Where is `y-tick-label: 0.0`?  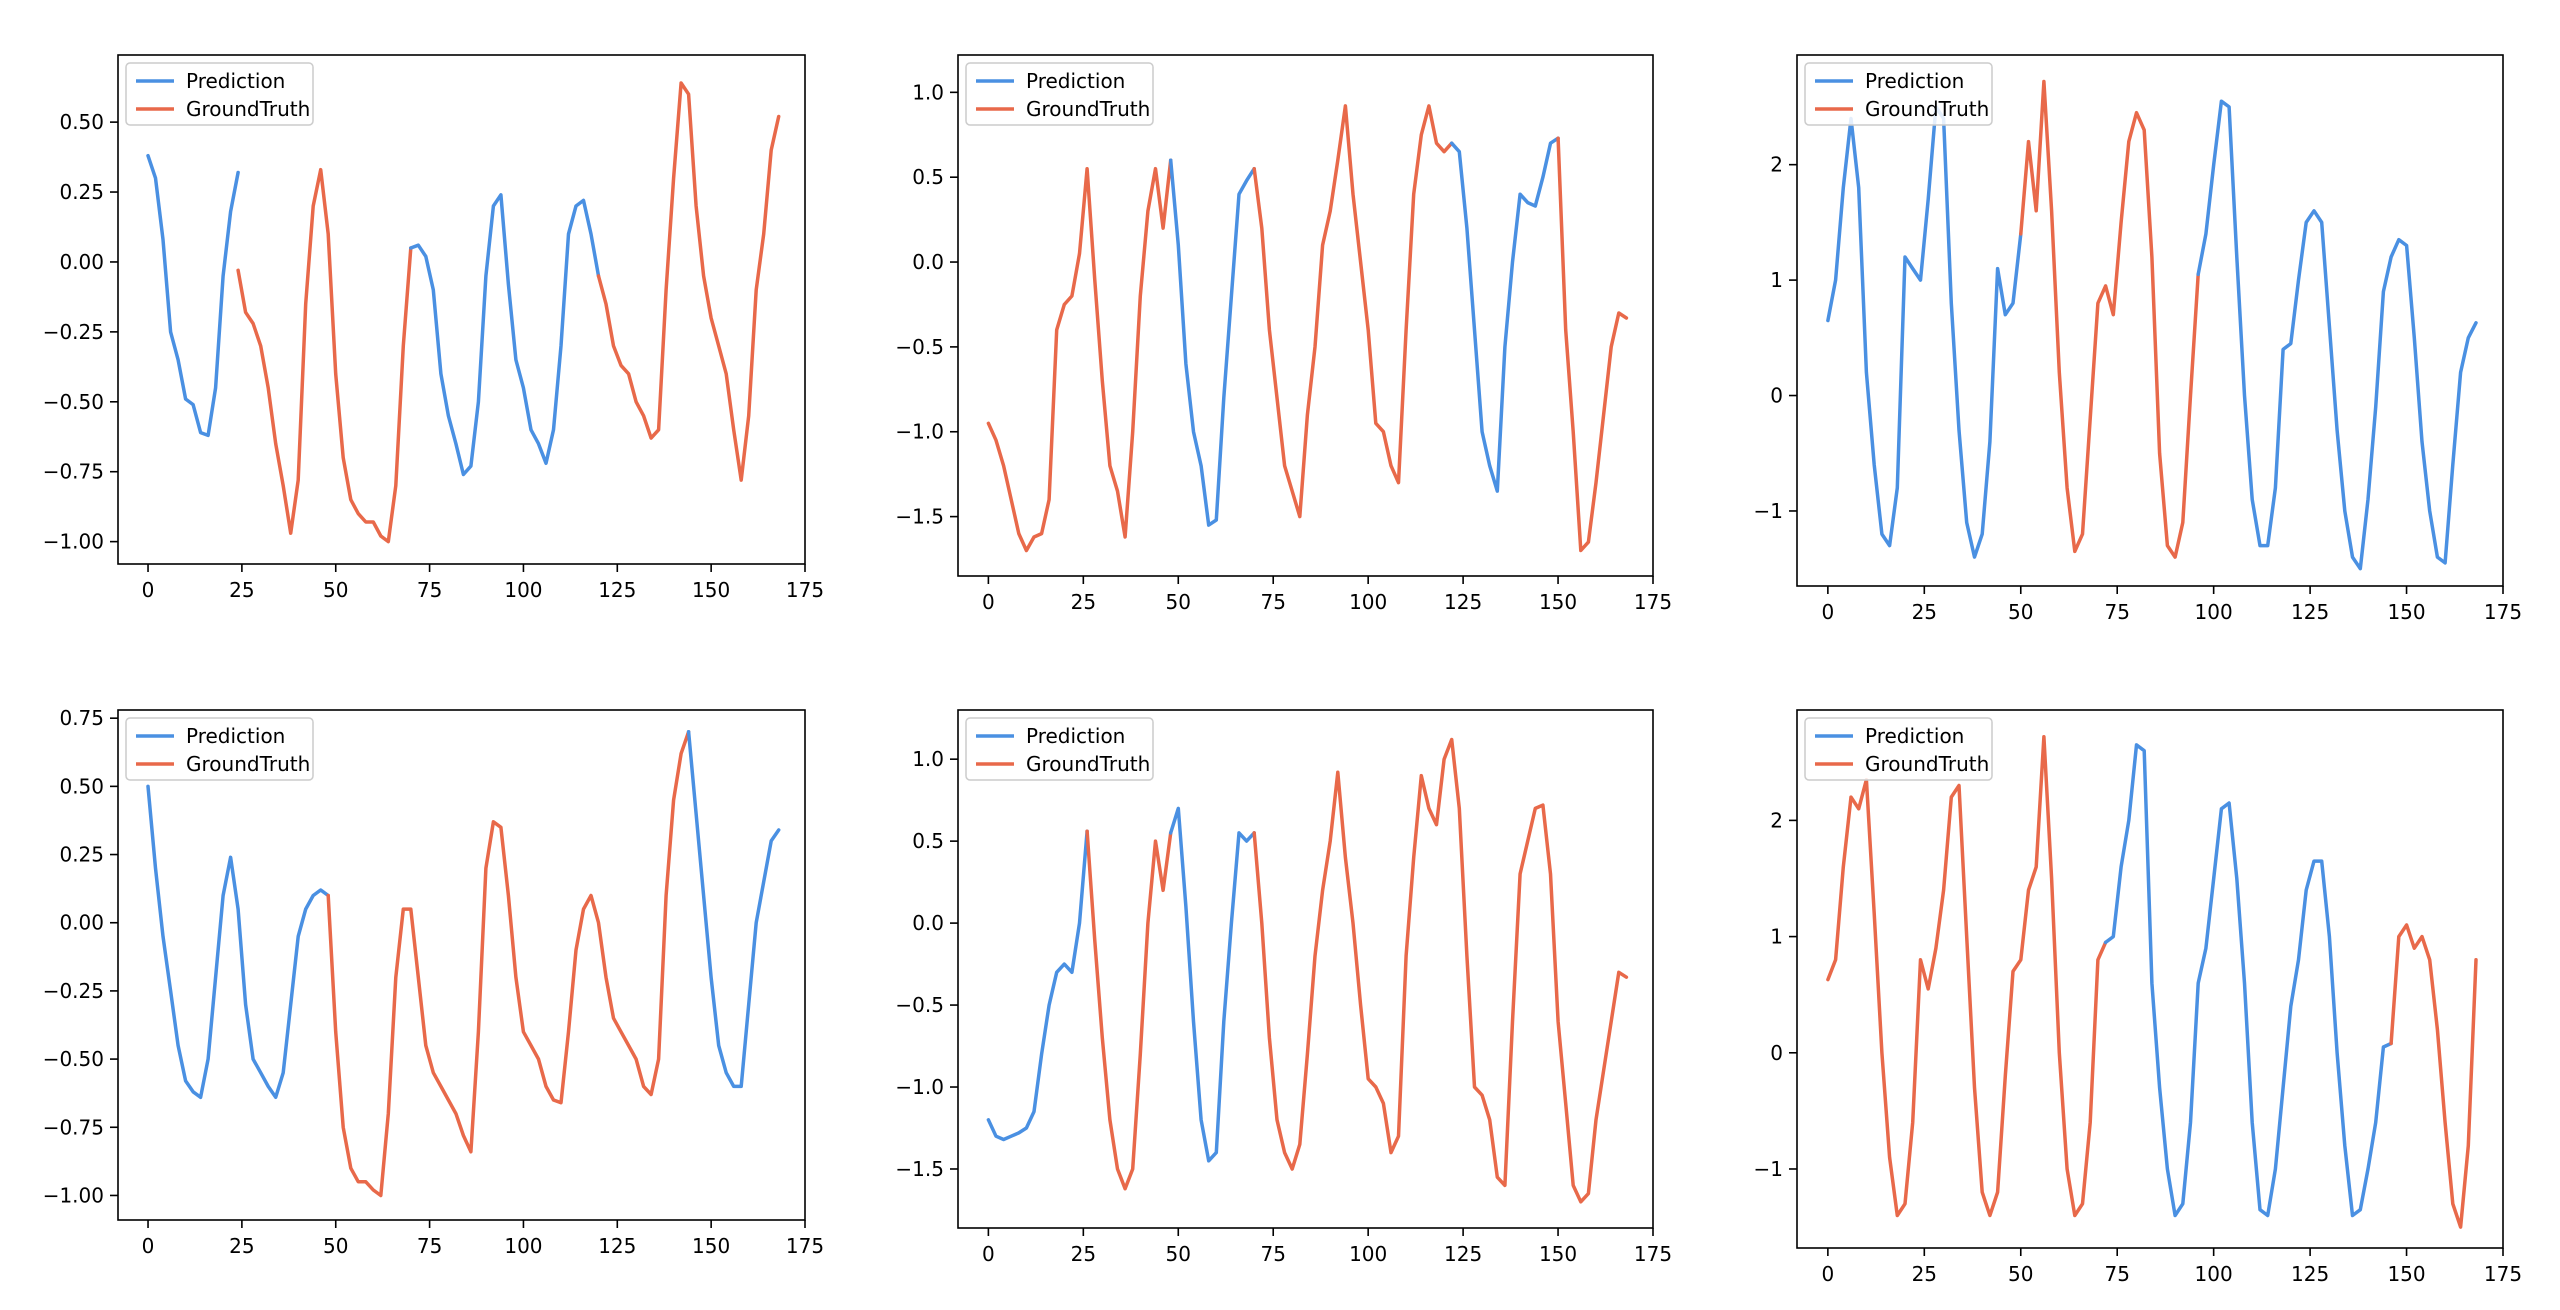
y-tick-label: 0.0 is located at coordinates (928, 262).